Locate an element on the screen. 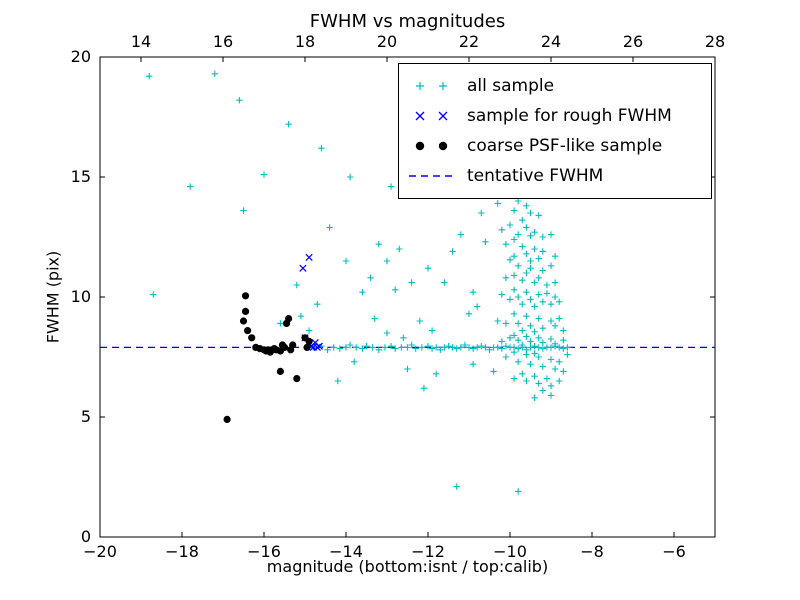 The image size is (800, 600). y-tick-label: 10 is located at coordinates (81, 296).